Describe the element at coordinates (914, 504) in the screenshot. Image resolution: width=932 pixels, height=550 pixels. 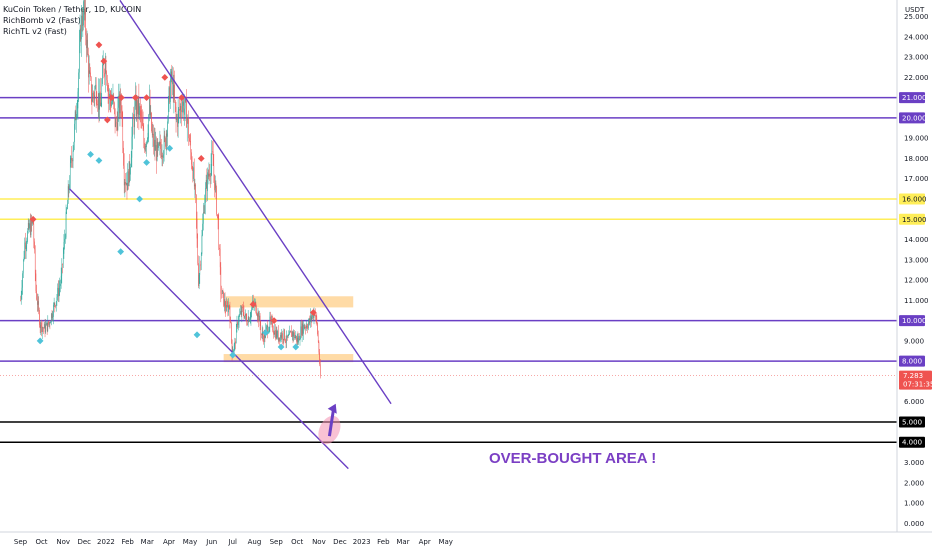
I see `price-tick-label: 1.000` at that location.